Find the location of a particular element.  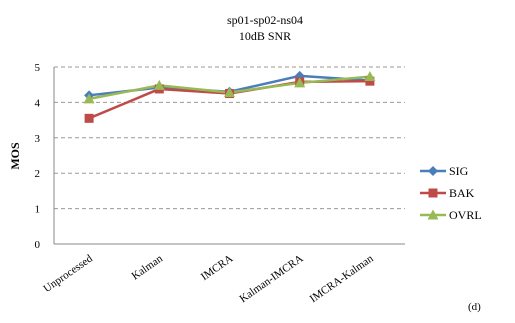

series-line-bak is located at coordinates (229, 99).